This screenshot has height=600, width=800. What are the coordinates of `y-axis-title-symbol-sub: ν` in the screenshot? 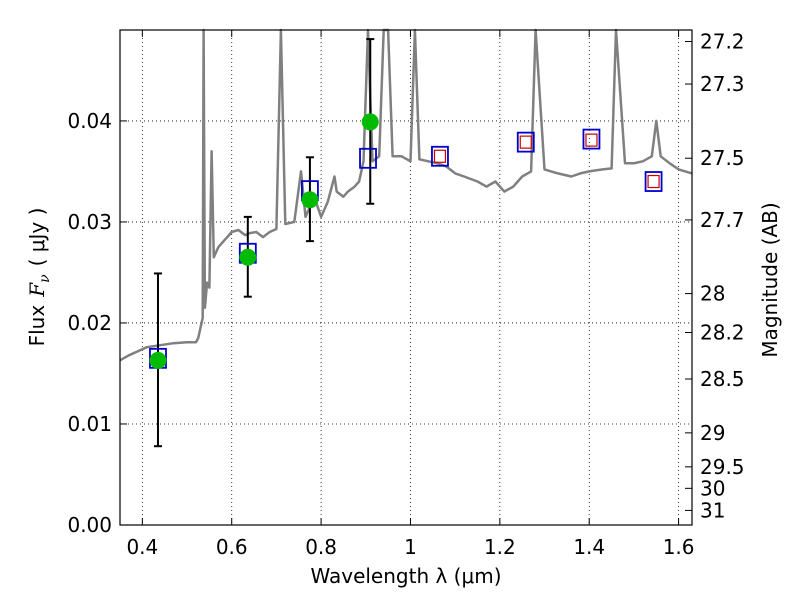 It's located at (45, 278).